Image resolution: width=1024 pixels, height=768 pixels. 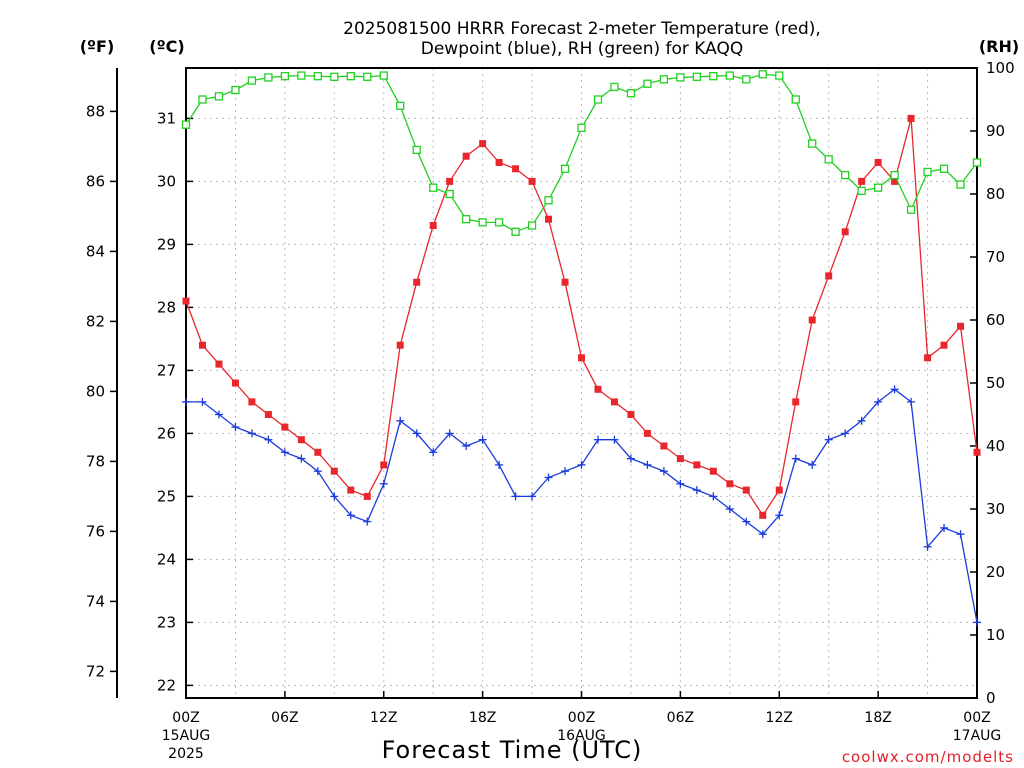 What do you see at coordinates (186, 754) in the screenshot?
I see `x-tick-label: 2025` at bounding box center [186, 754].